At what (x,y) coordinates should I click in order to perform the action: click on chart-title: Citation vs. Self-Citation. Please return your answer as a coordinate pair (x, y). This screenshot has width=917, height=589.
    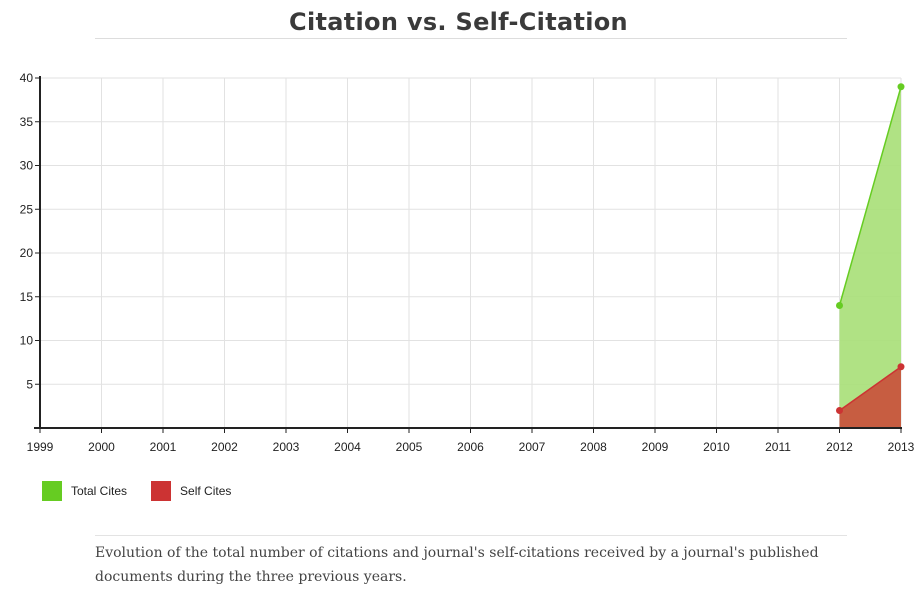
    Looking at the image, I should click on (458, 22).